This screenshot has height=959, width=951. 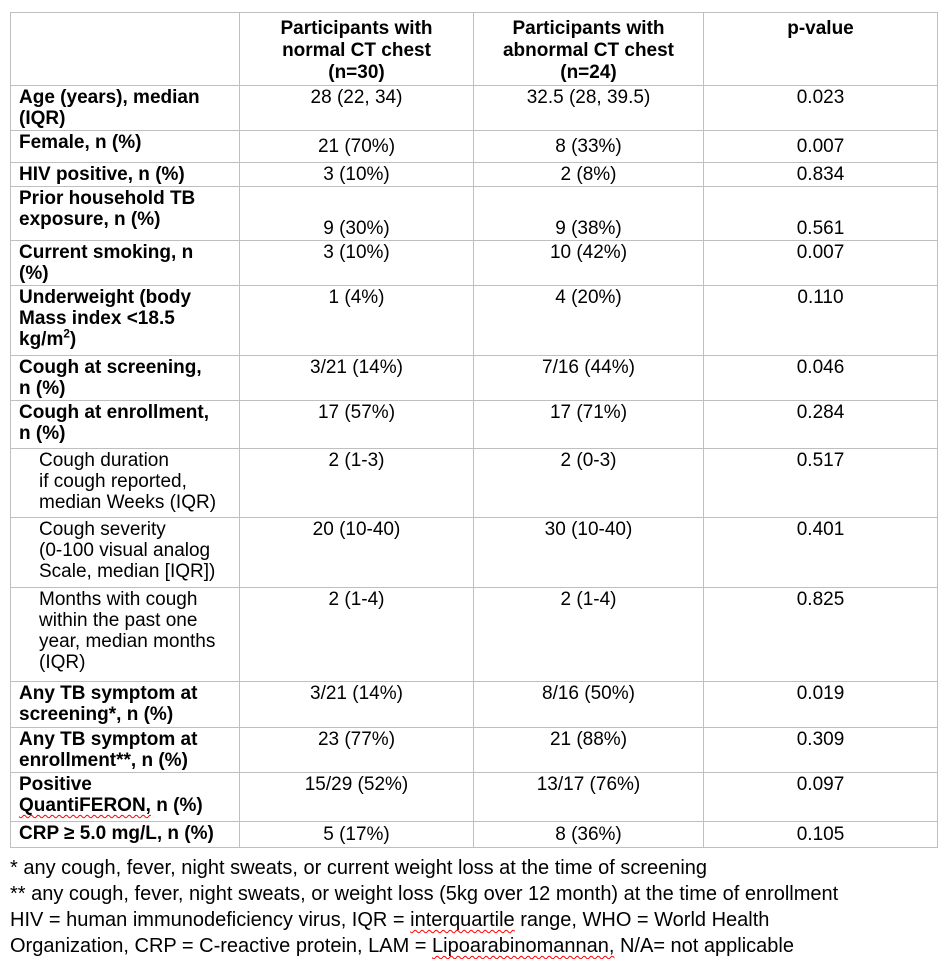 I want to click on row-label: Cough at enrollment, n (%), so click(x=125, y=424).